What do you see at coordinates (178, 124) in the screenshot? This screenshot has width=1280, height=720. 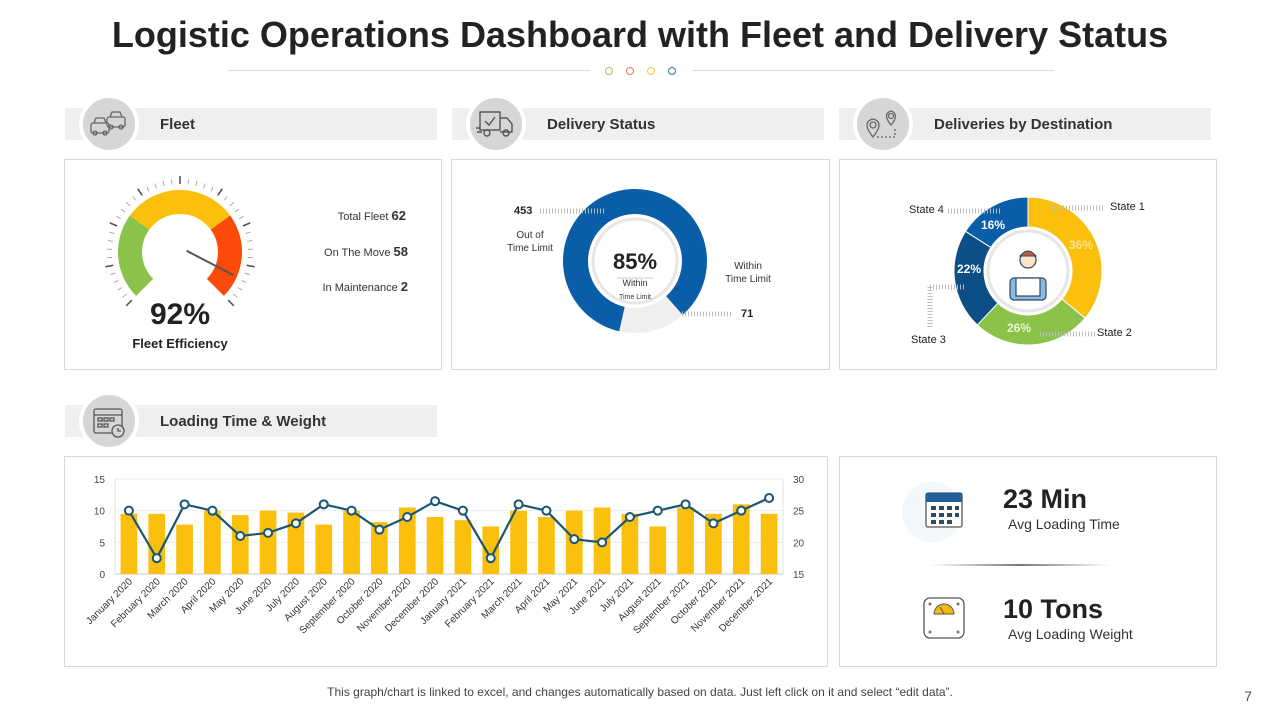 I see `fleet-title: Fleet` at bounding box center [178, 124].